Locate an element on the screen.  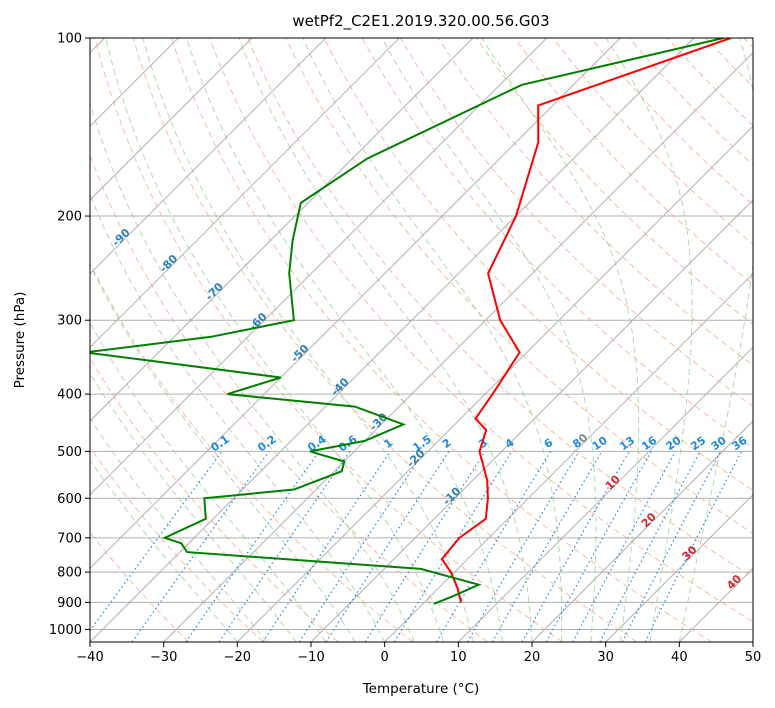
chart-title: wetPf2_C2E1.2019.320.00.56.G03 is located at coordinates (420, 21).